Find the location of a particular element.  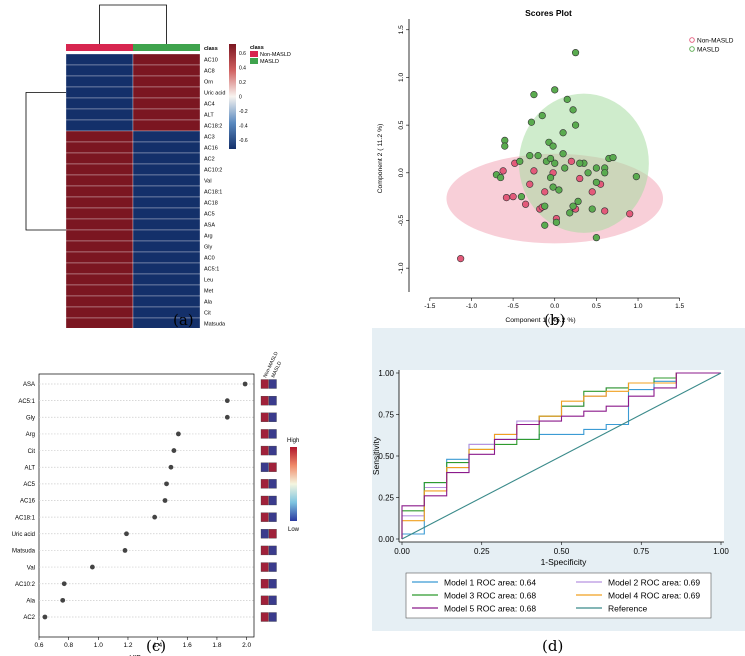

row-label: Orn is located at coordinates (208, 83).